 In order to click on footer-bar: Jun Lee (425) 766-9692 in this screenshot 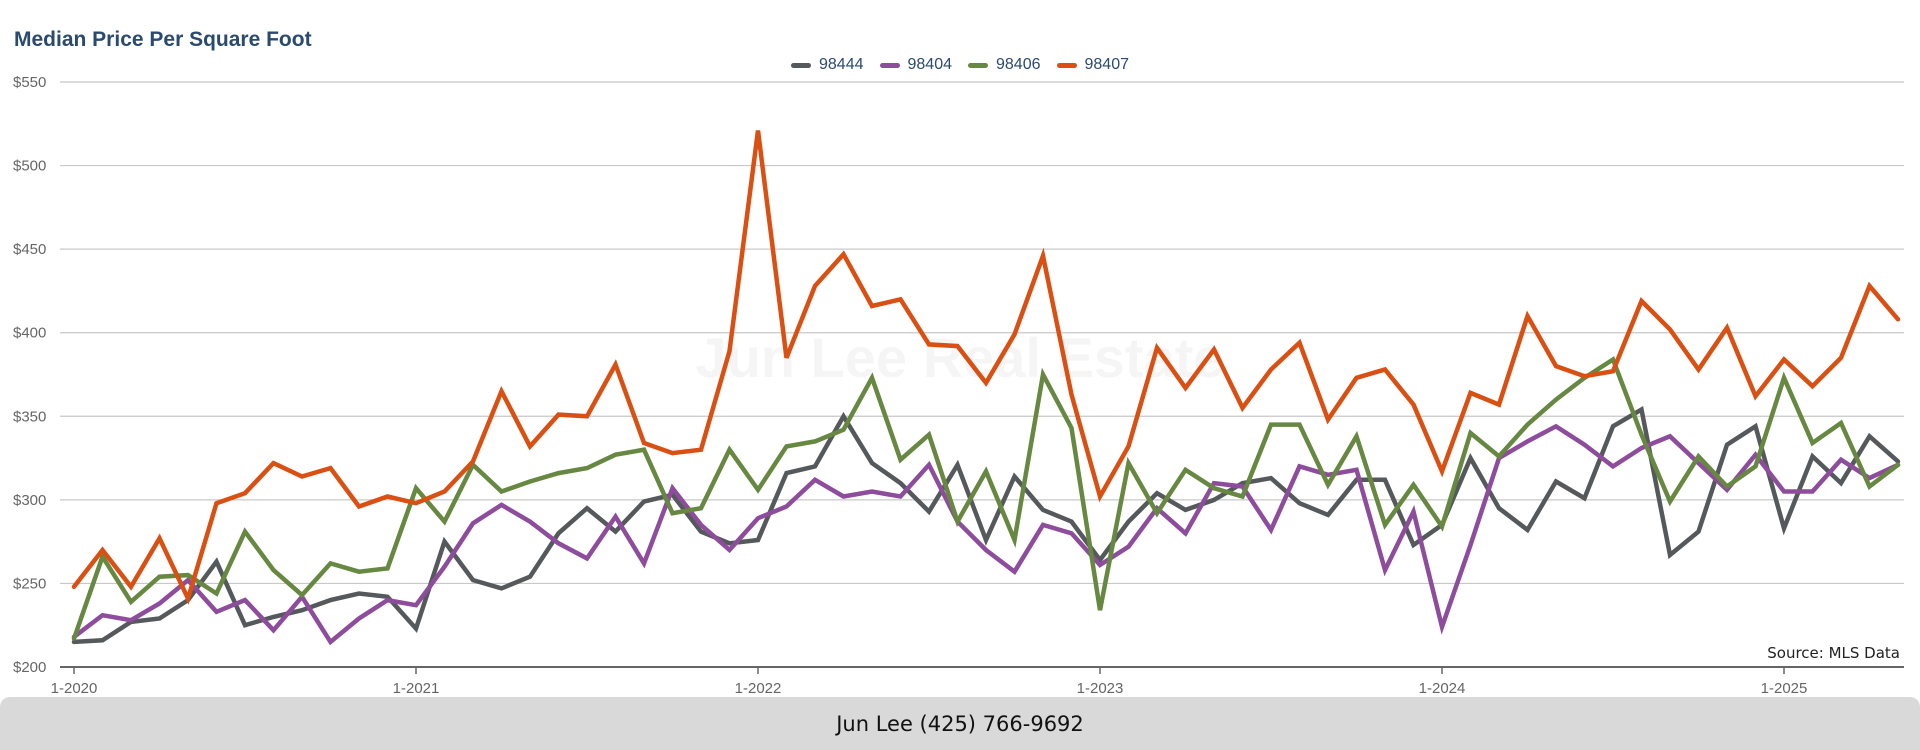, I will do `click(960, 723)`.